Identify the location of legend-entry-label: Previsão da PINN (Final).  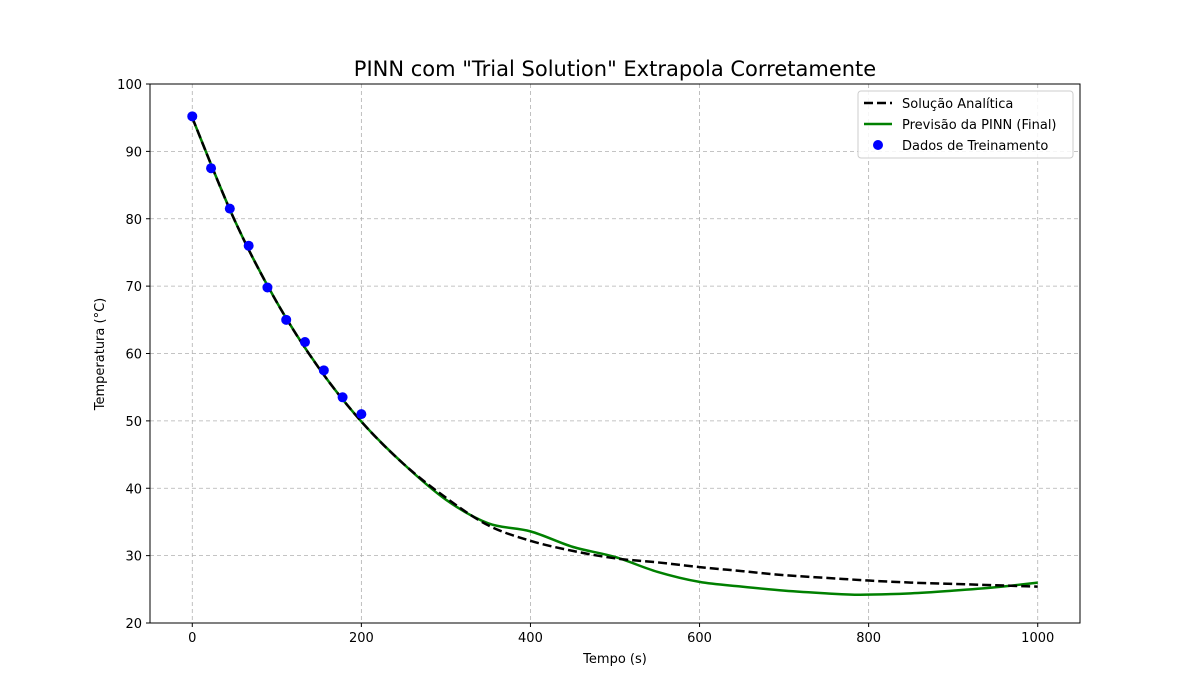
(979, 125).